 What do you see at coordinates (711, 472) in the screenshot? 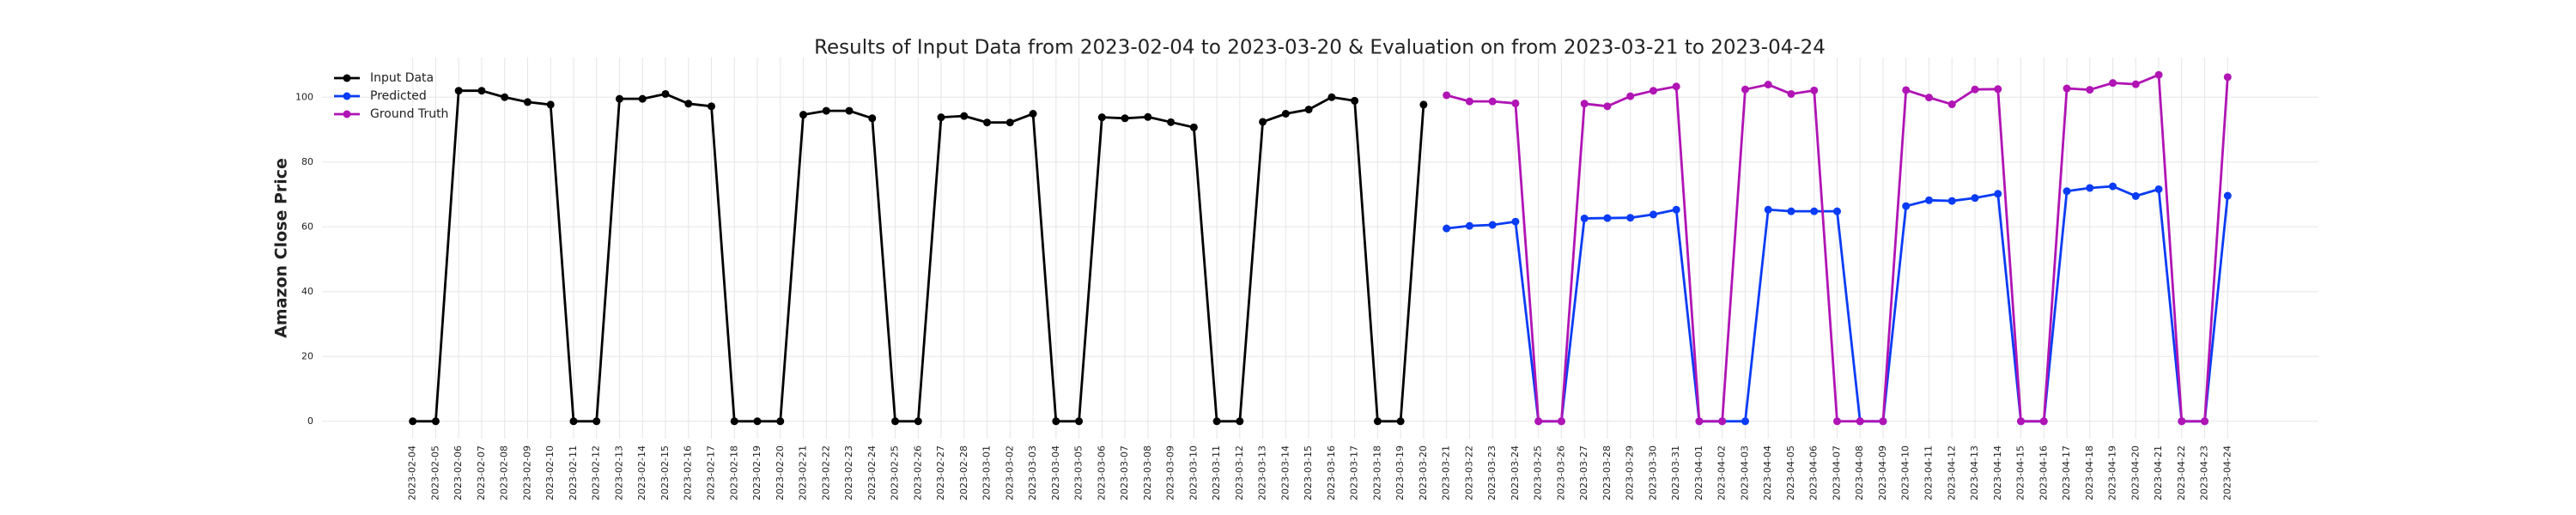
I see `x-tick-label: 2023-02-17` at bounding box center [711, 472].